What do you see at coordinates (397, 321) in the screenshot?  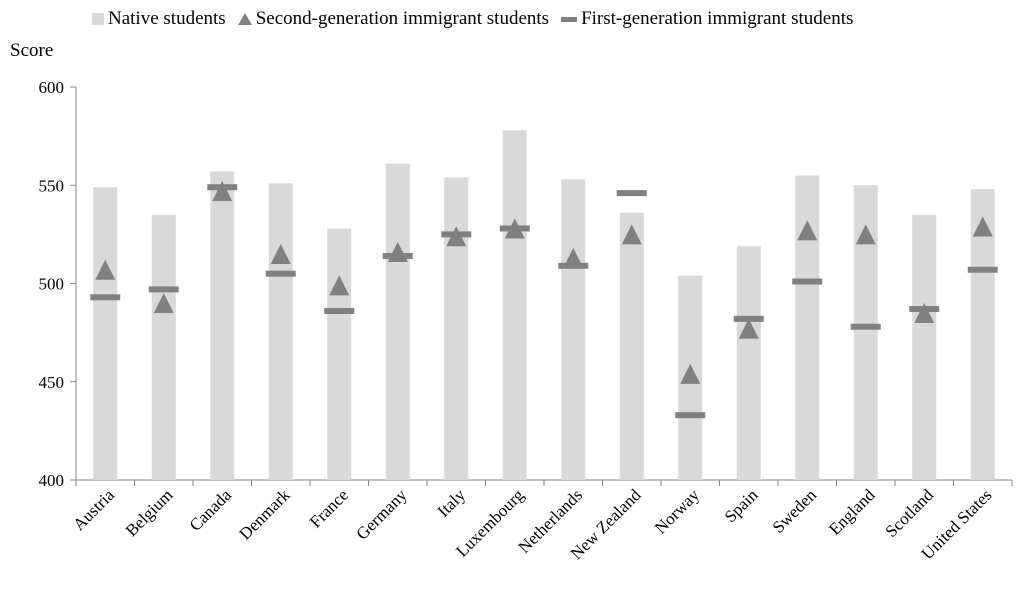 I see `bar-native-germany` at bounding box center [397, 321].